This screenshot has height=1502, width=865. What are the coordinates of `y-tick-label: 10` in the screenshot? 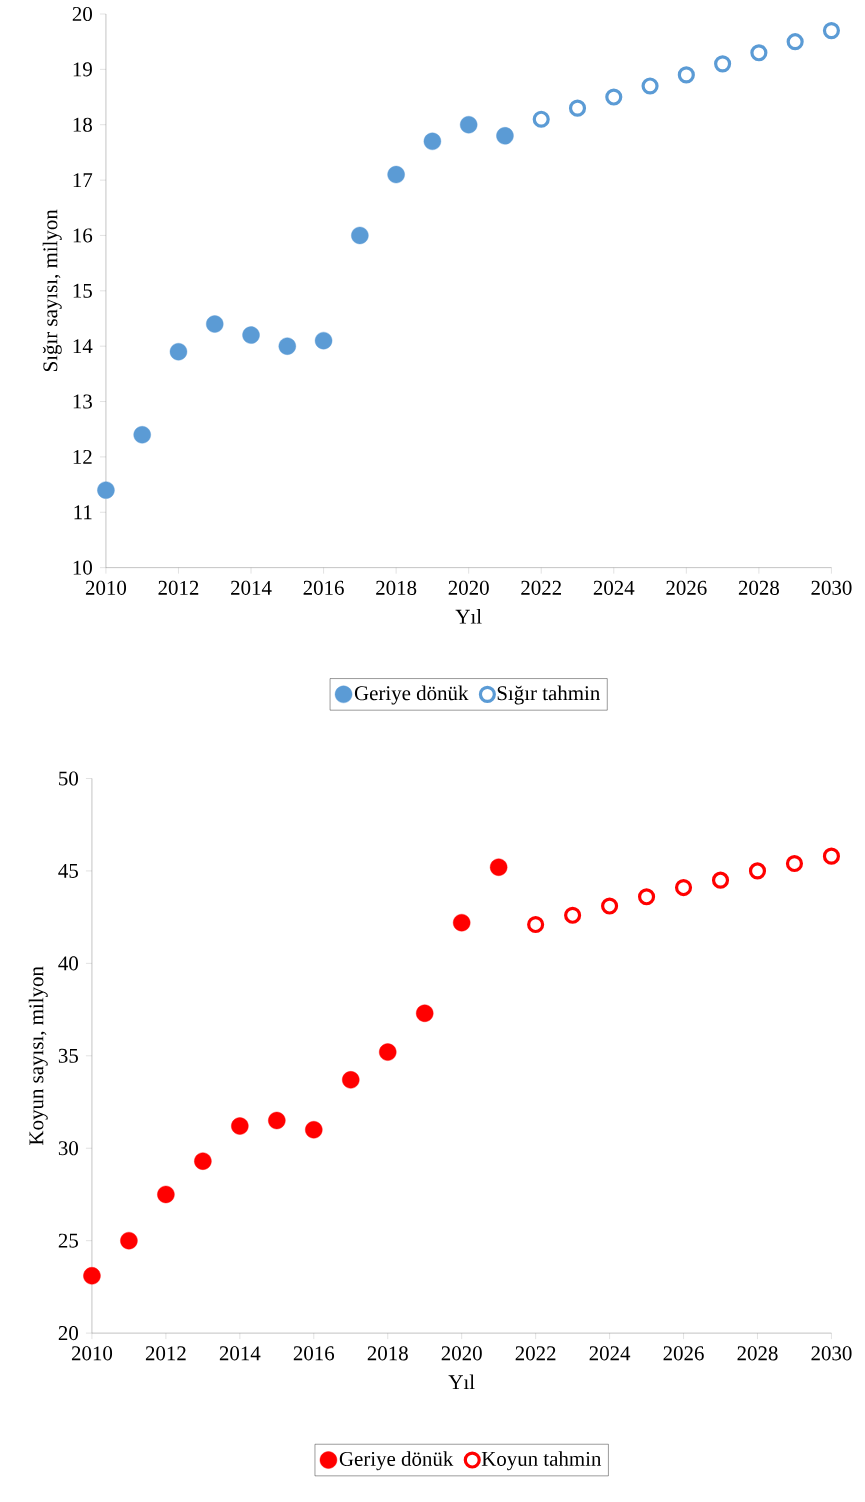 It's located at (82, 567).